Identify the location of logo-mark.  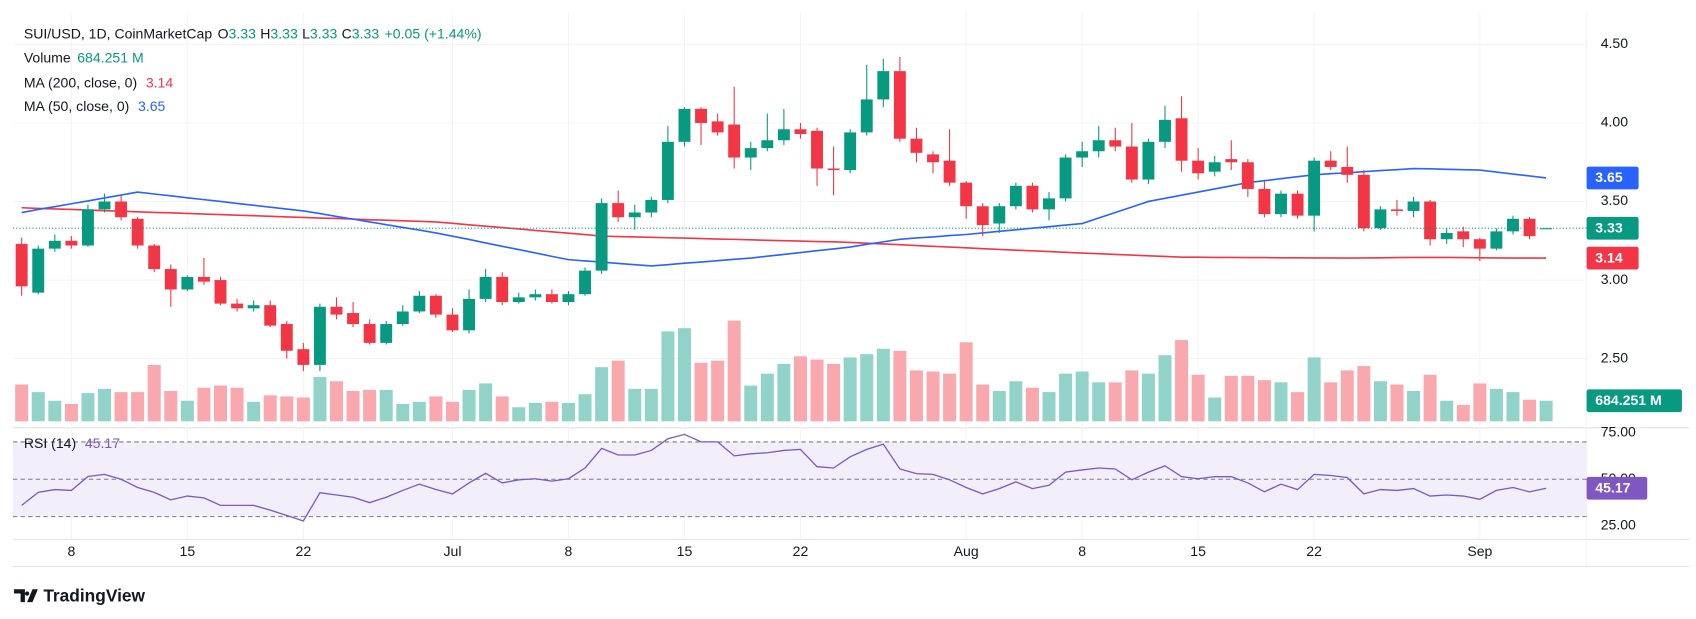
(26, 596).